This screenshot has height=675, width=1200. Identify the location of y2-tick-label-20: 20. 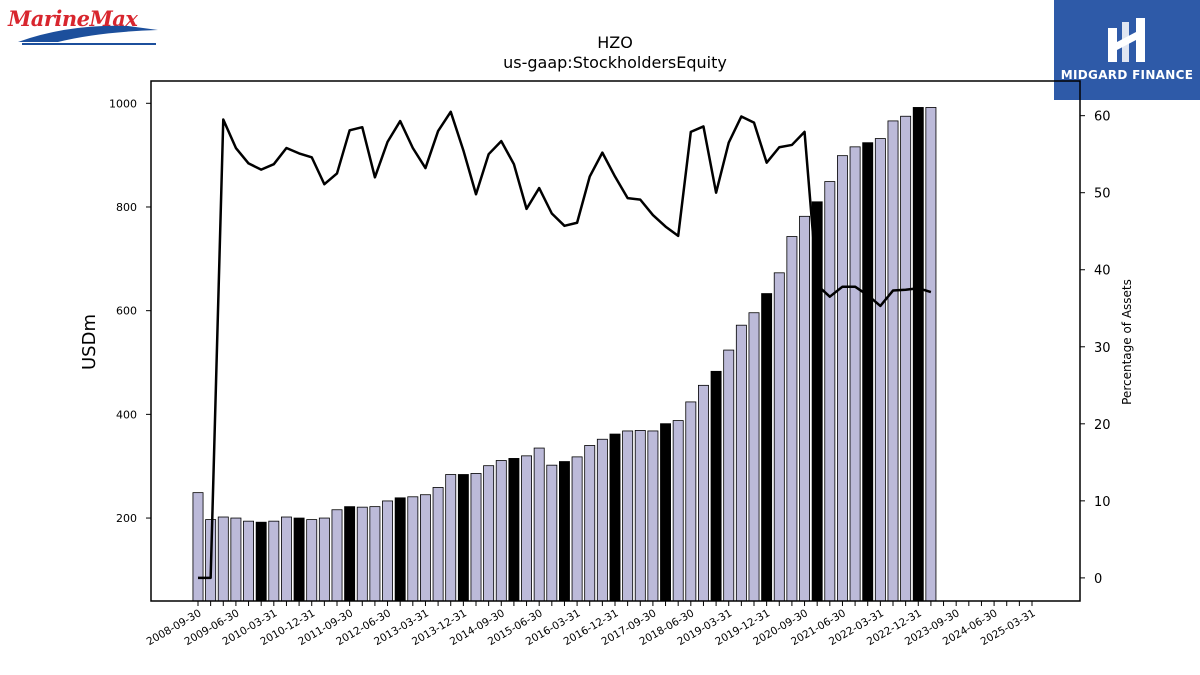
(1102, 425).